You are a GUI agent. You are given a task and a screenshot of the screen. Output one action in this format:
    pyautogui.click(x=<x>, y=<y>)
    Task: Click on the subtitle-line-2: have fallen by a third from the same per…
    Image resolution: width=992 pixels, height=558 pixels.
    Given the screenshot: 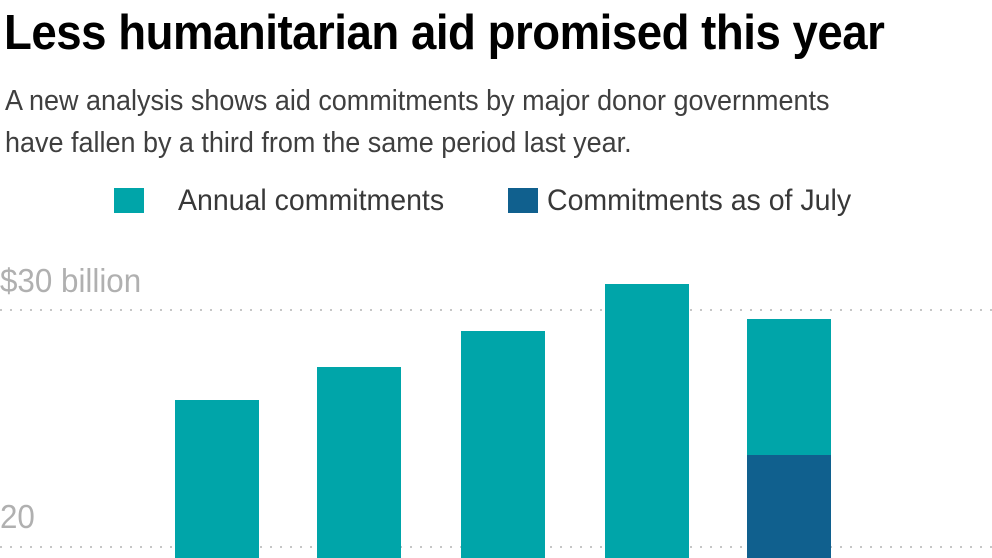 What is the action you would take?
    pyautogui.click(x=318, y=143)
    